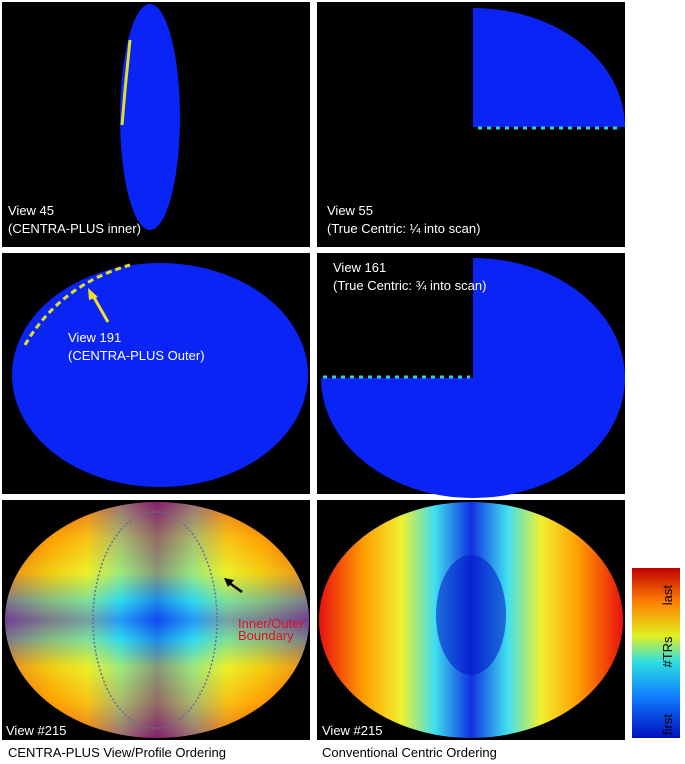 The image size is (685, 764). What do you see at coordinates (266, 635) in the screenshot?
I see `annotation: Boundary` at bounding box center [266, 635].